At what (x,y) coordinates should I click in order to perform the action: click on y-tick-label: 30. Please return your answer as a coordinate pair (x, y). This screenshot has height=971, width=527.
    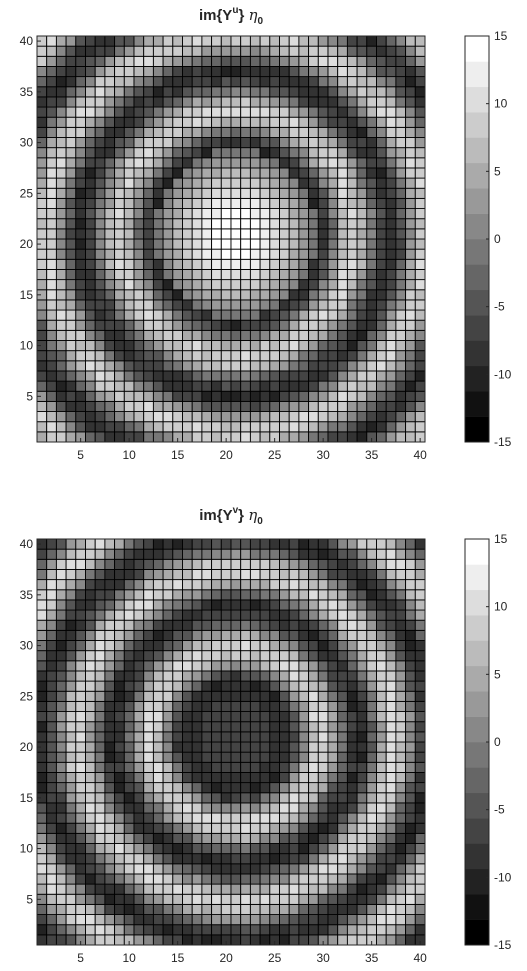
    Looking at the image, I should click on (27, 646).